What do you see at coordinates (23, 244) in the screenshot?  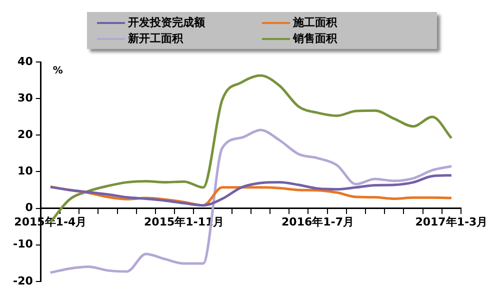 I see `y-tick-label: -10` at bounding box center [23, 244].